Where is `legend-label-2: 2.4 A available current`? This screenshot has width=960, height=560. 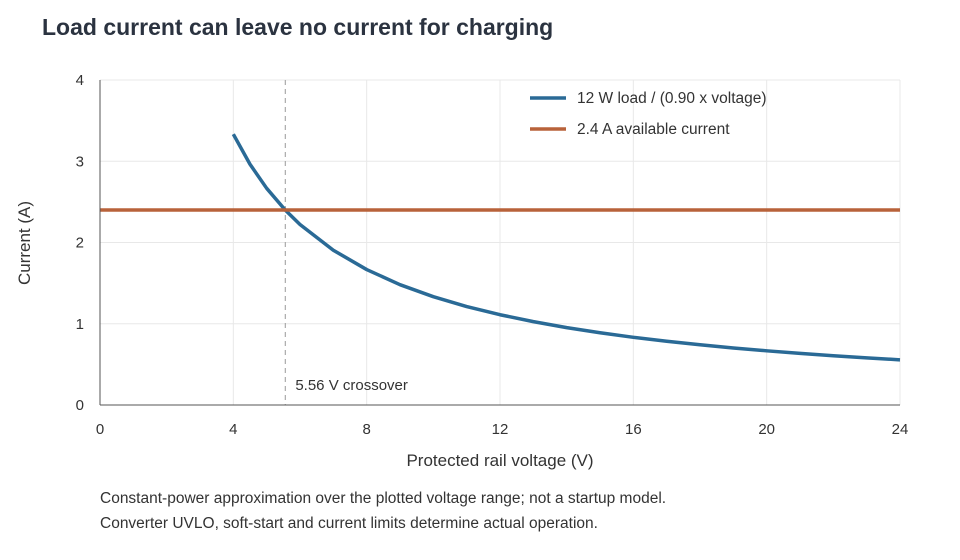
legend-label-2: 2.4 A available current is located at coordinates (653, 129).